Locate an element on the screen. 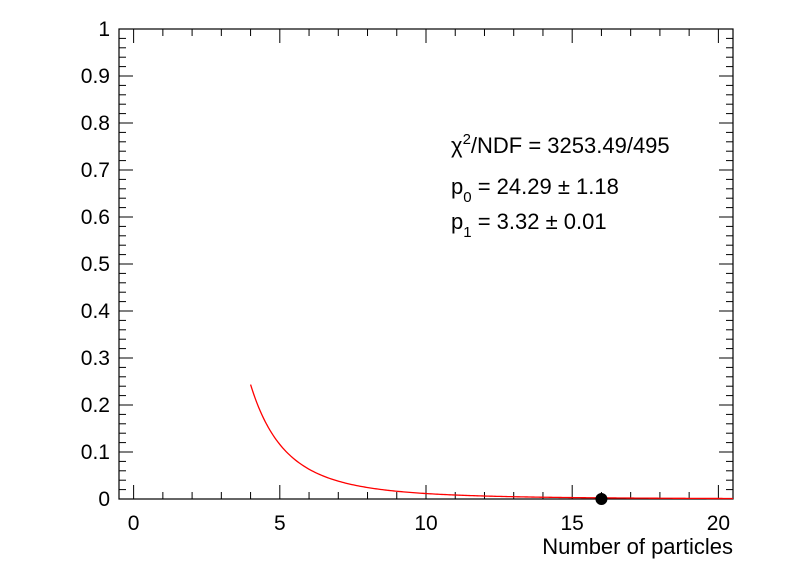 This screenshot has height=575, width=798. y-tick-label: 0.8 is located at coordinates (95, 123).